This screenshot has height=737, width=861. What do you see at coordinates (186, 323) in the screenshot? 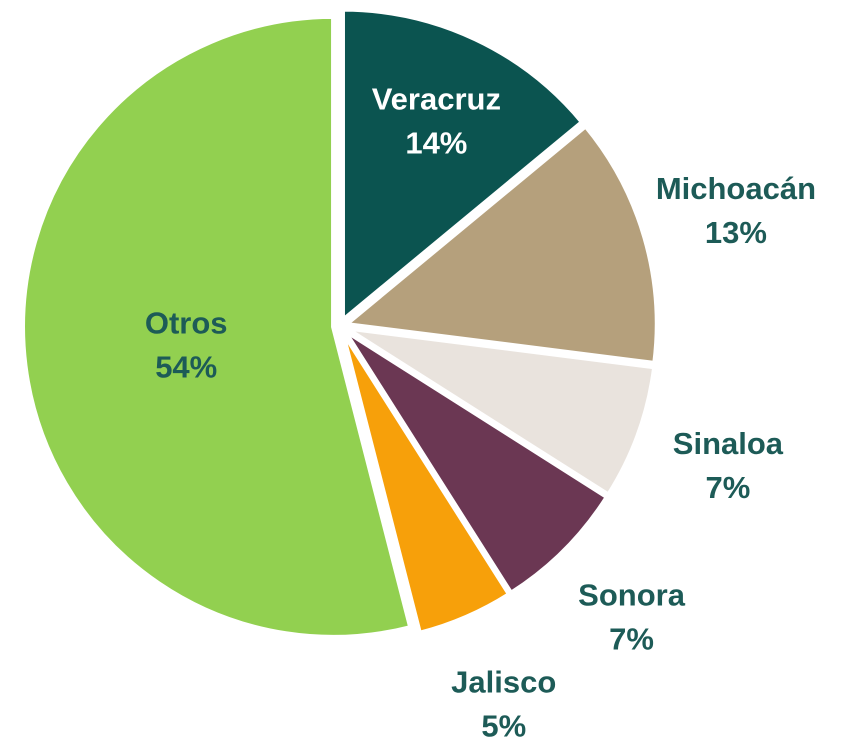
I see `slice-label: Otros` at bounding box center [186, 323].